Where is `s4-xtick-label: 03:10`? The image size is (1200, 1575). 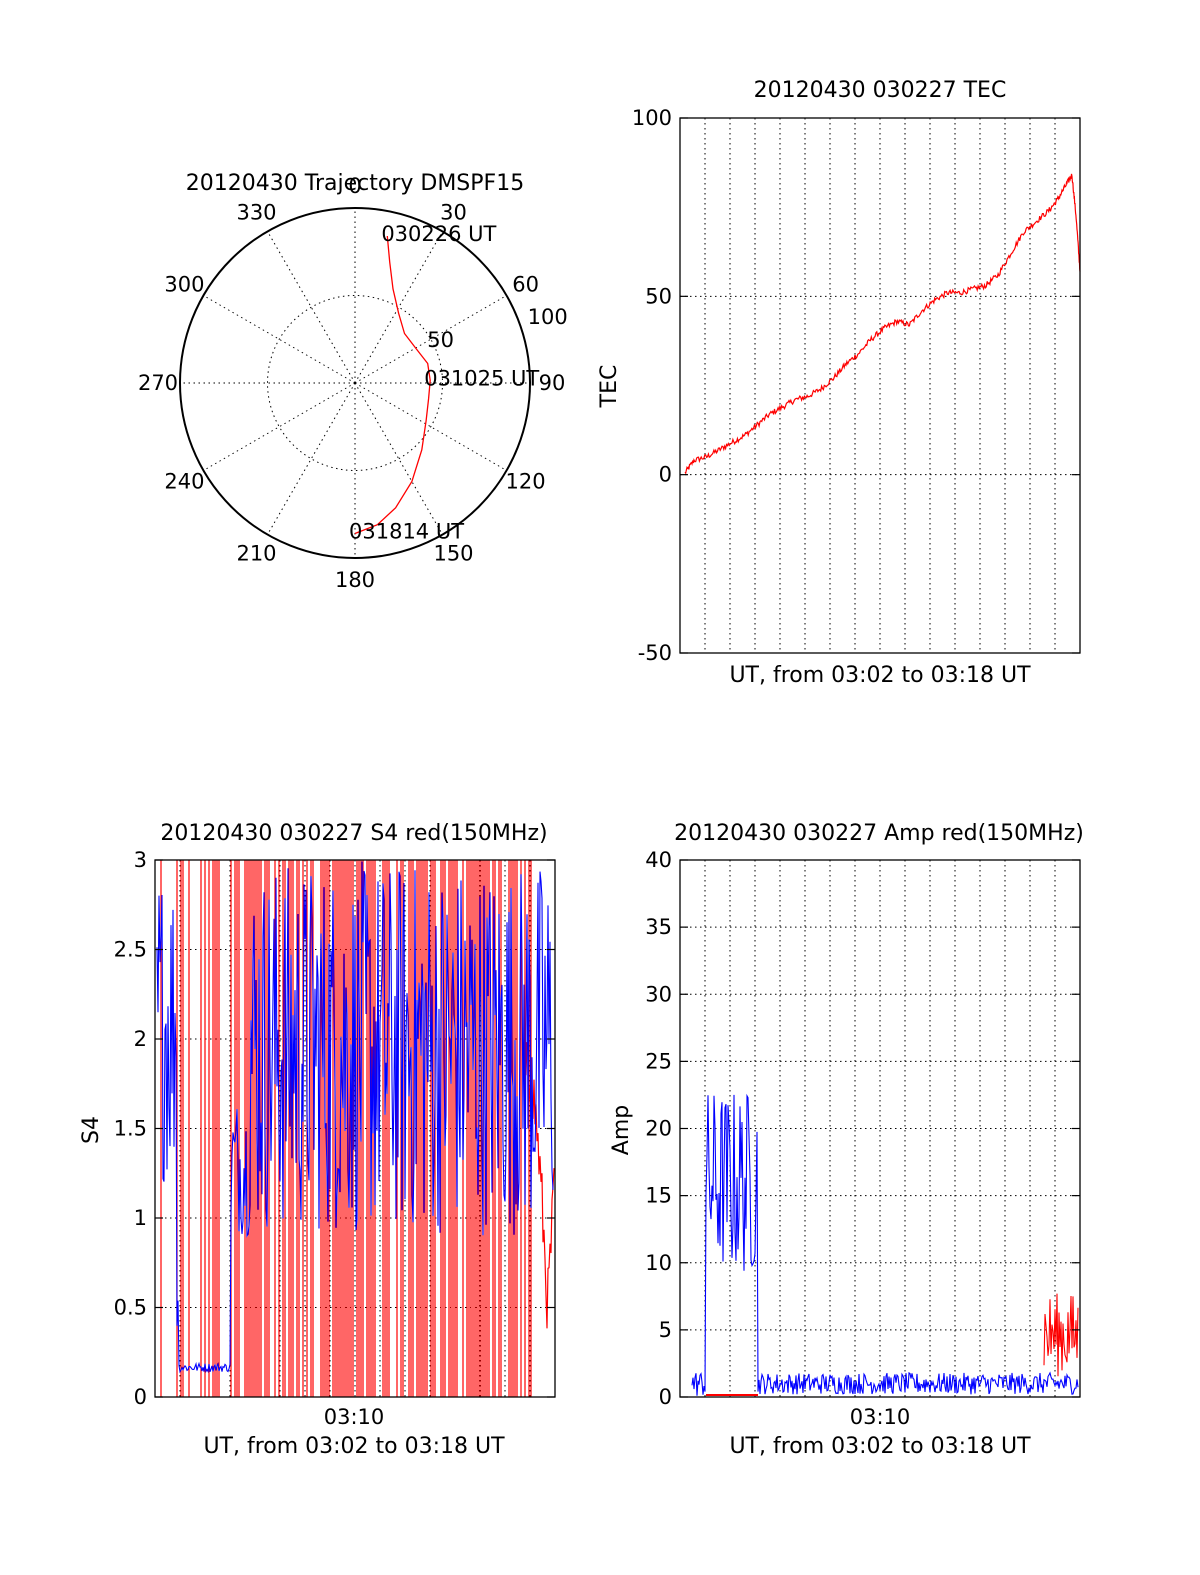 s4-xtick-label: 03:10 is located at coordinates (354, 1417).